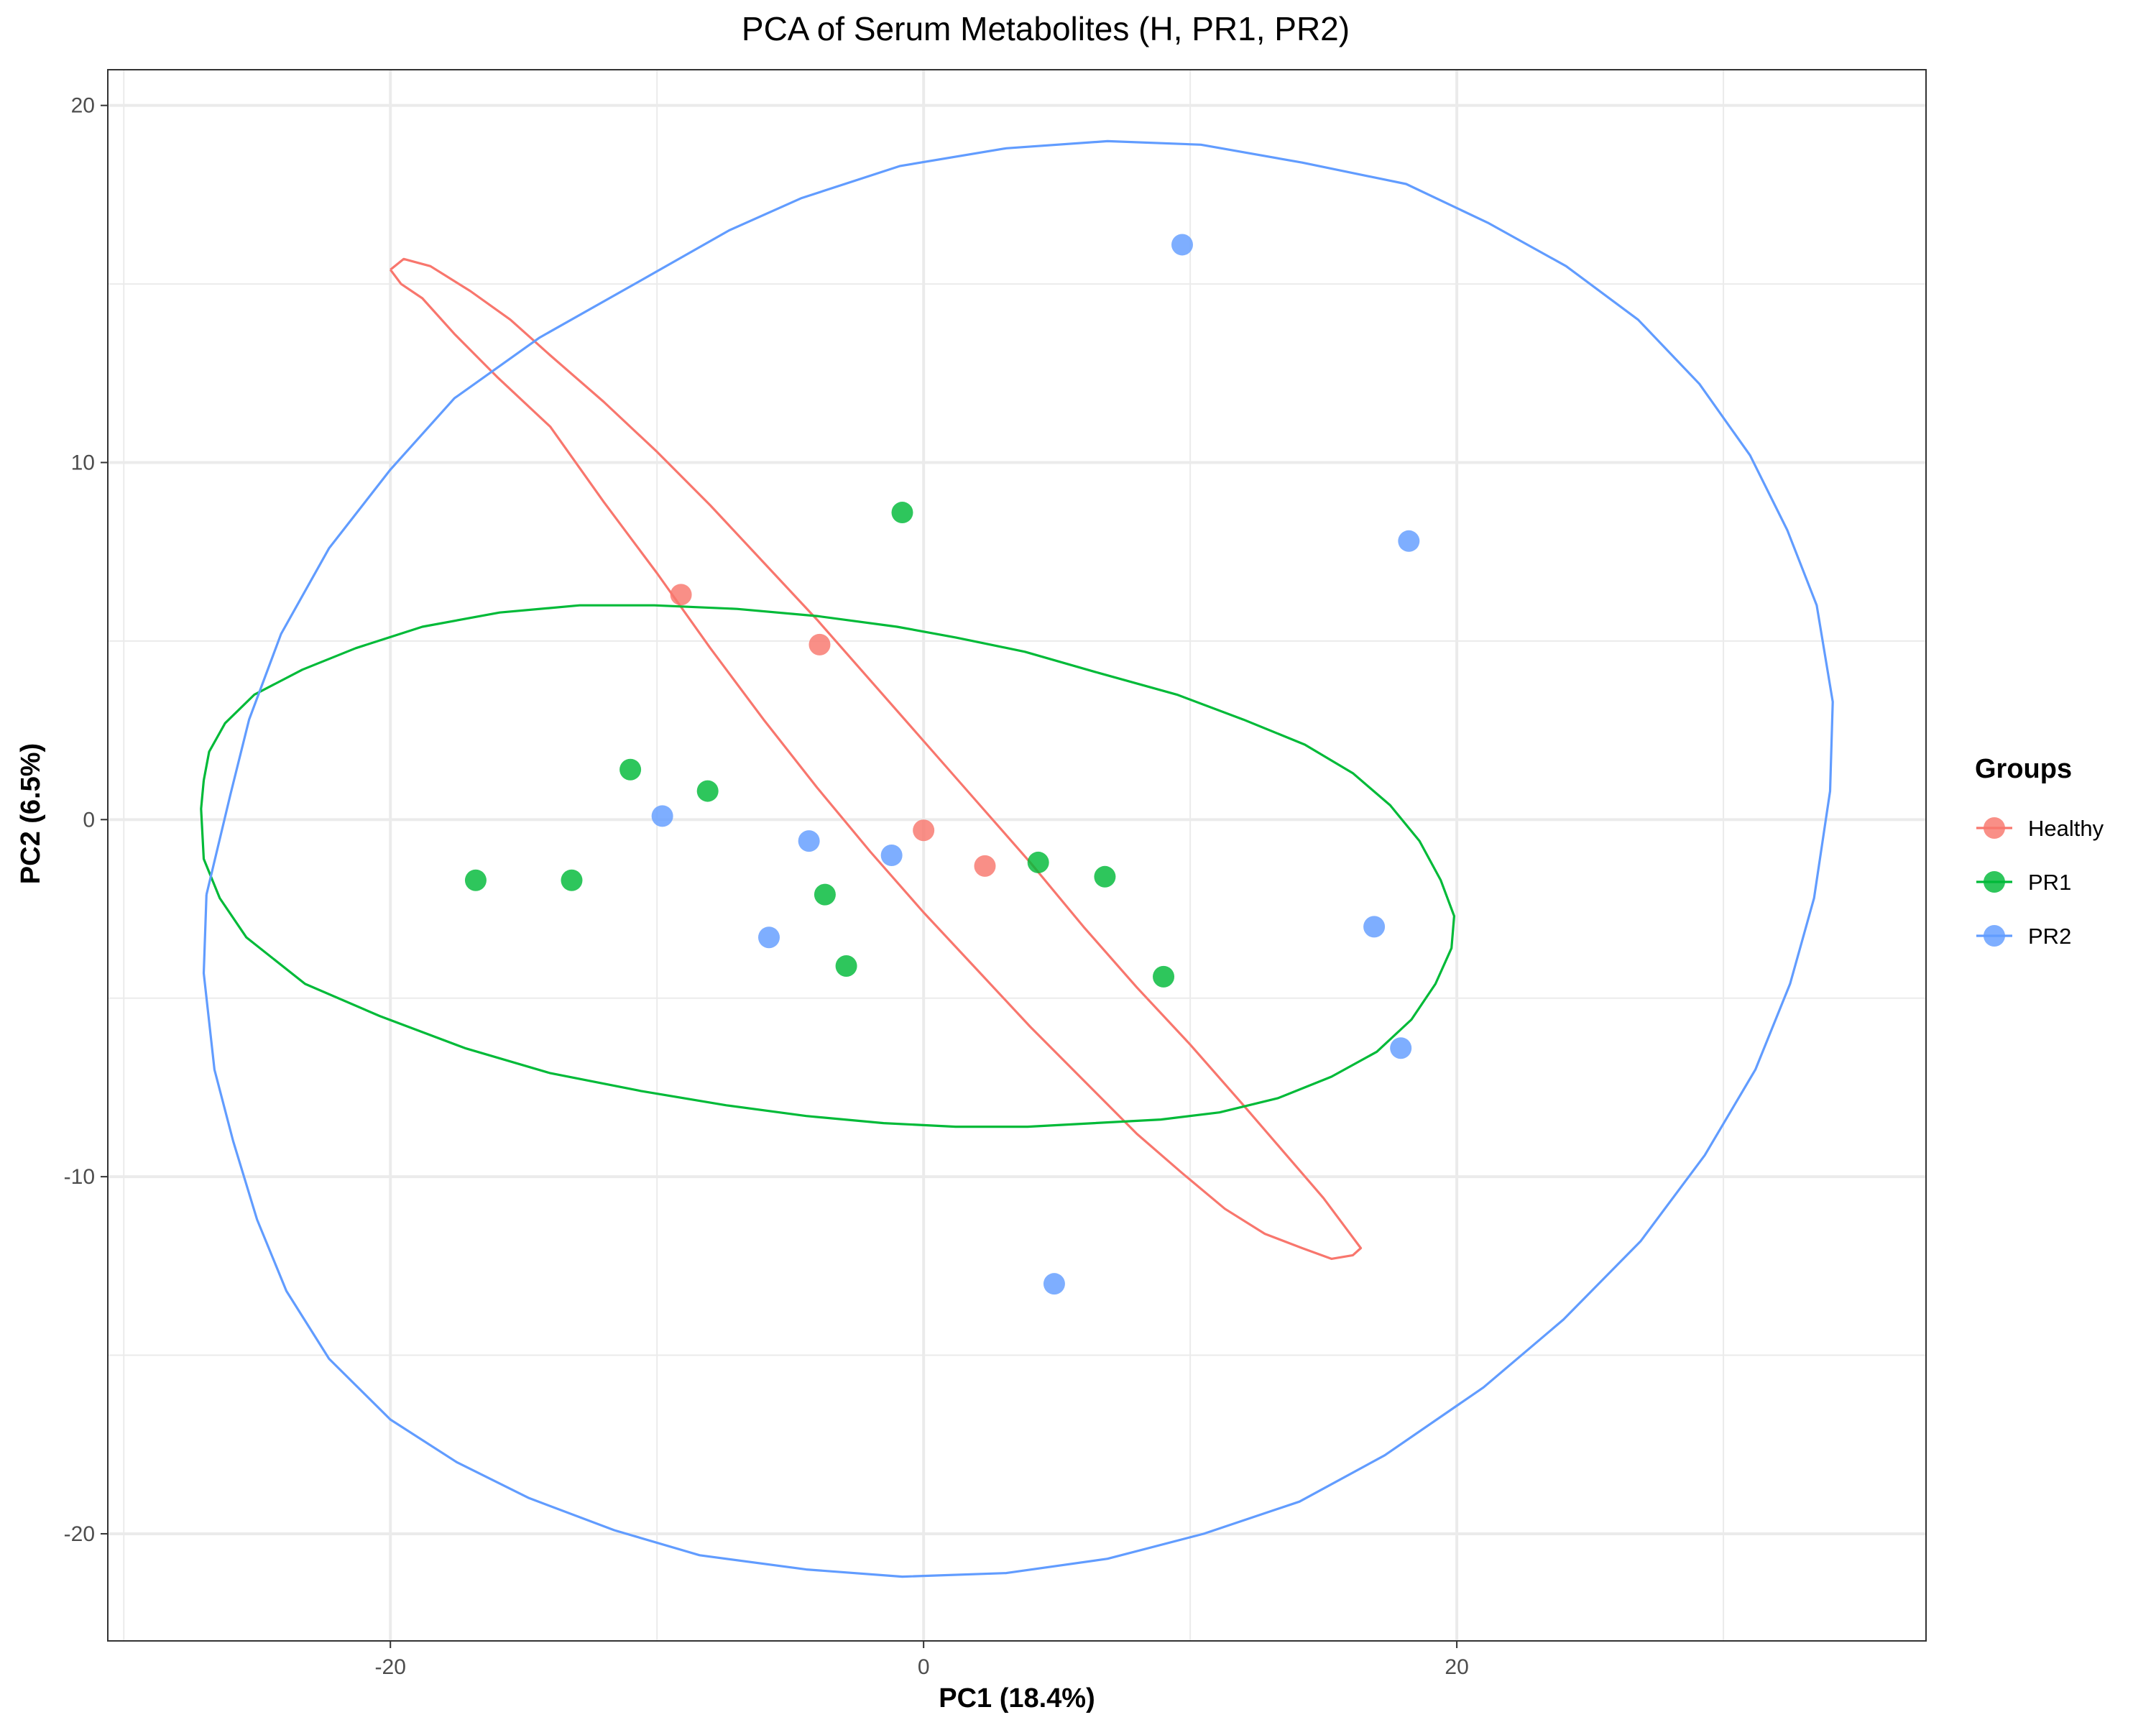 The image size is (2156, 1725). Describe the element at coordinates (924, 1667) in the screenshot. I see `x-tick-label: 0` at that location.